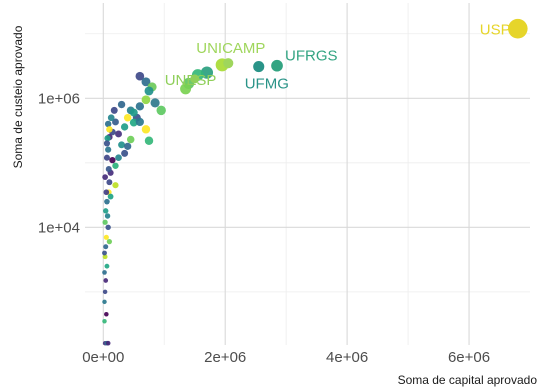 The width and height of the screenshot is (540, 388). I want to click on labeled-point-unesp, so click(195, 79).